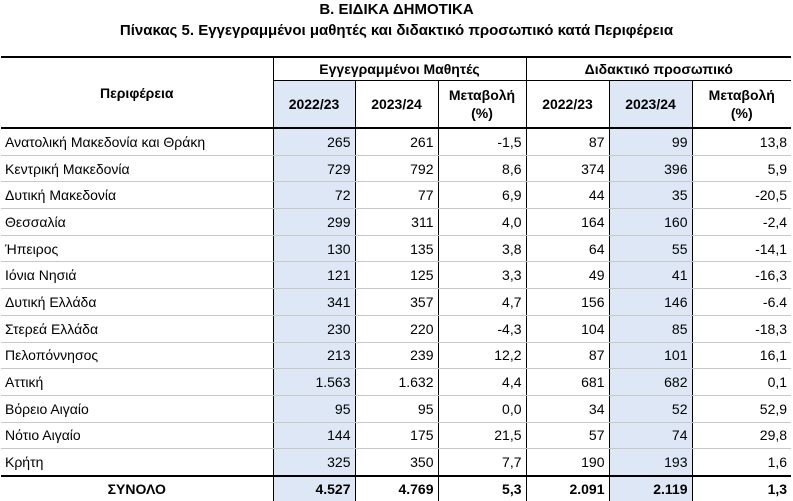 The height and width of the screenshot is (501, 793). I want to click on staff-change-cell: -2,4, so click(741, 222).